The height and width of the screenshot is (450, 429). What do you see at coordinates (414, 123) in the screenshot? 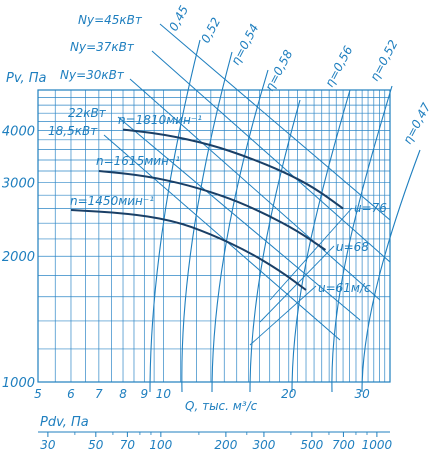
I see `eff-label-047: η=0,47` at bounding box center [414, 123].